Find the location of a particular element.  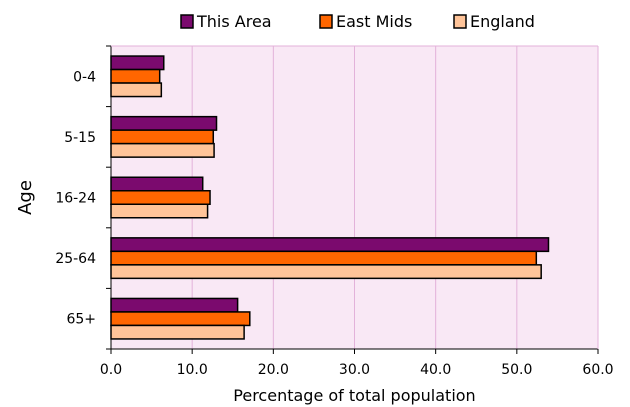

x-tick-label: 30.0 is located at coordinates (354, 370).